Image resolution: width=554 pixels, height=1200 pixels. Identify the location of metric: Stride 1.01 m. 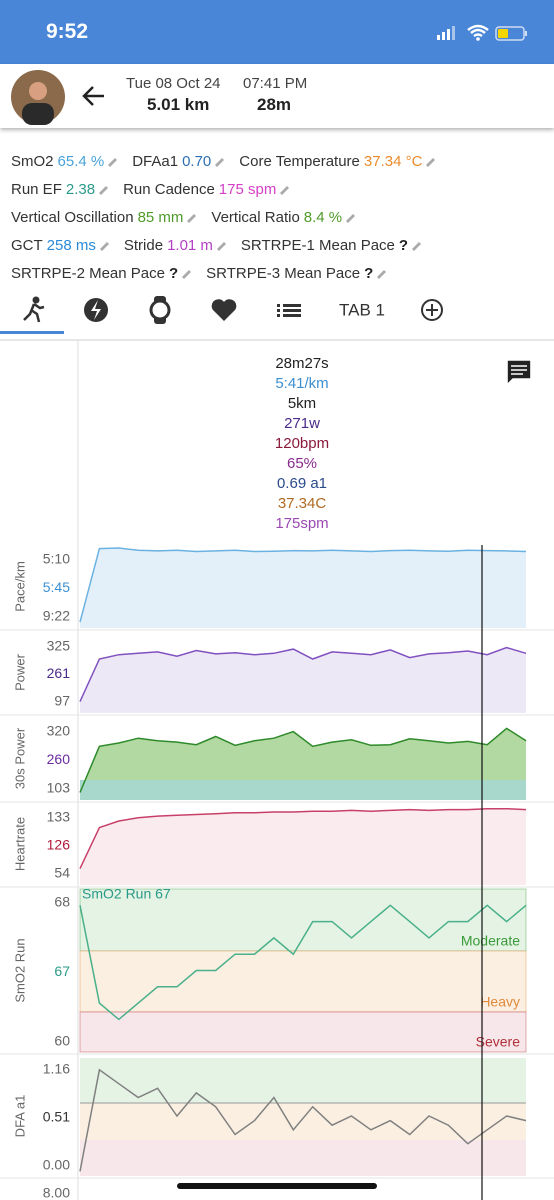
(175, 245).